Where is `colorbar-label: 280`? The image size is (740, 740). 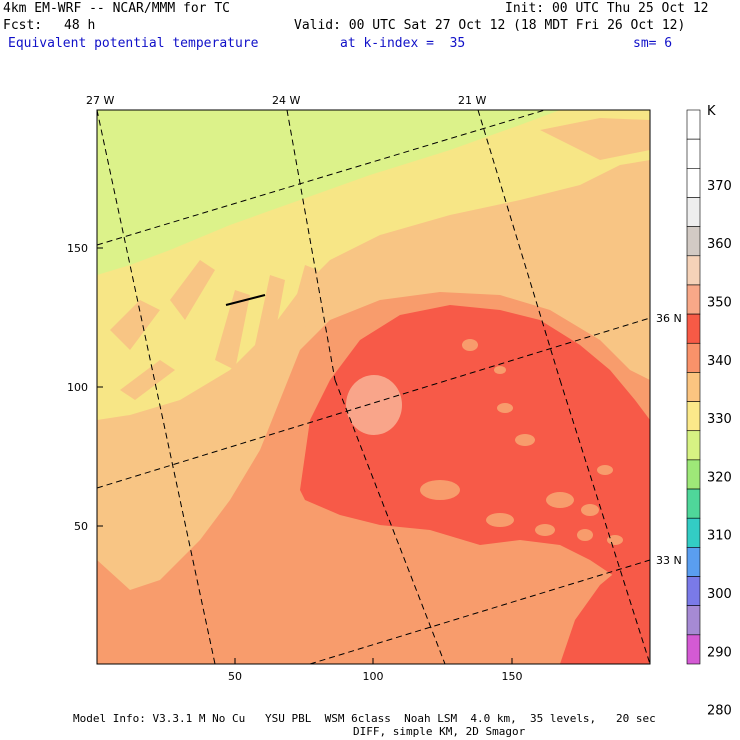 colorbar-label: 280 is located at coordinates (719, 711).